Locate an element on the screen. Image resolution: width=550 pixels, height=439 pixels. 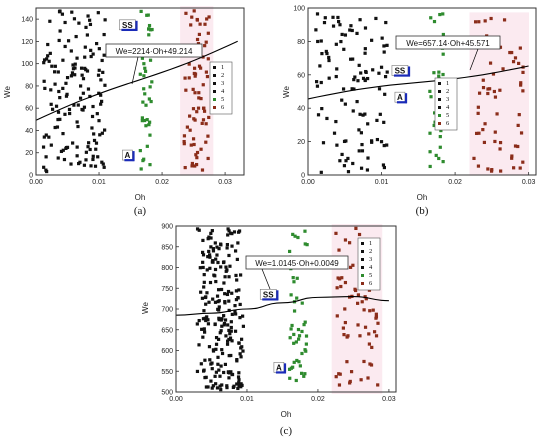
equation-arrow is located at coordinates (474, 59).